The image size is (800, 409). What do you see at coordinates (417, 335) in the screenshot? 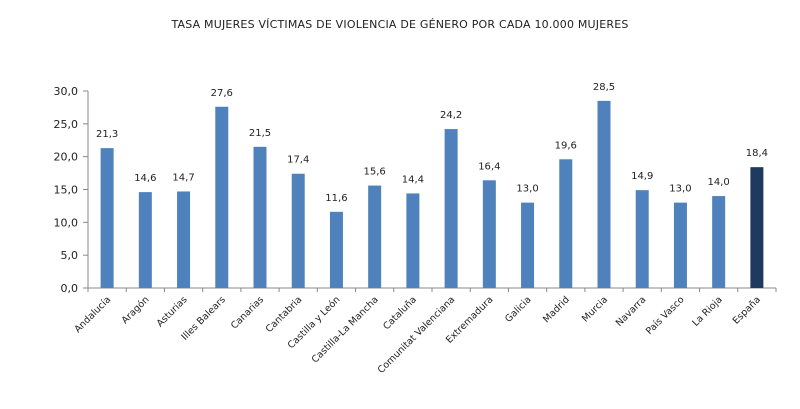
I see `category-label: Comunitat Valenciana` at bounding box center [417, 335].